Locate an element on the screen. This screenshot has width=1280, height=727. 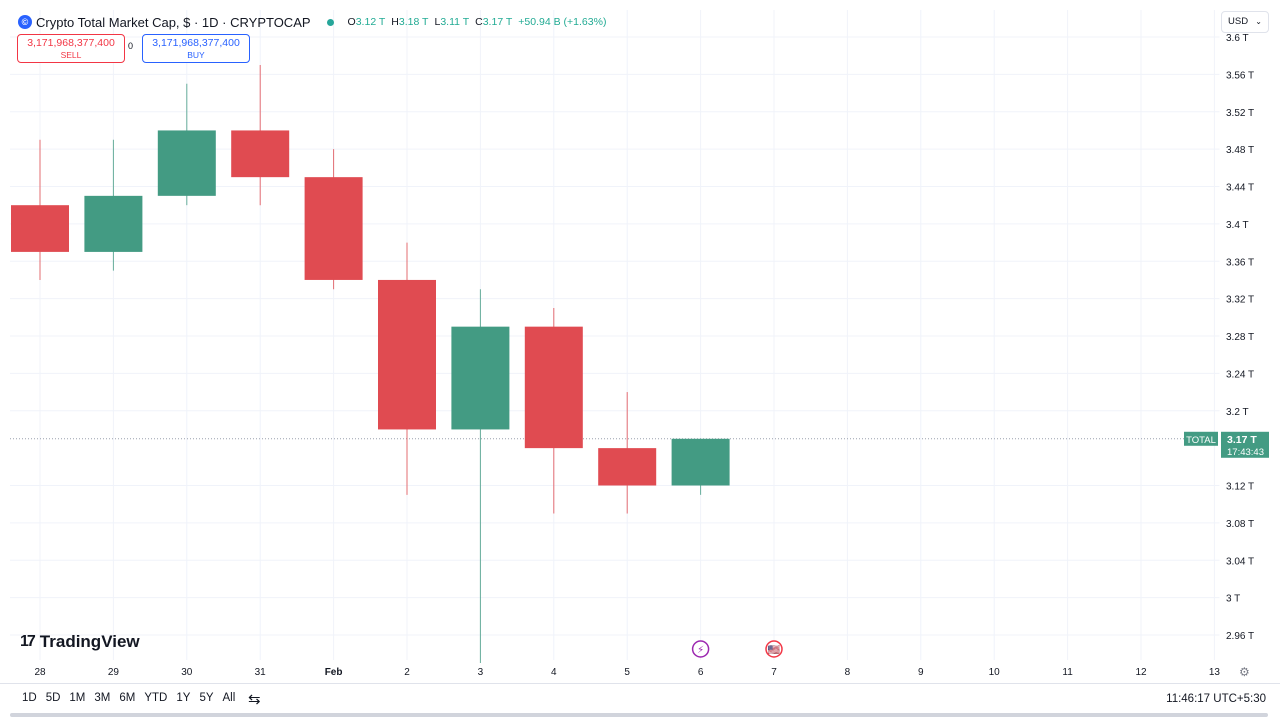
y-tick-label: 3.4 T is located at coordinates (1237, 225).